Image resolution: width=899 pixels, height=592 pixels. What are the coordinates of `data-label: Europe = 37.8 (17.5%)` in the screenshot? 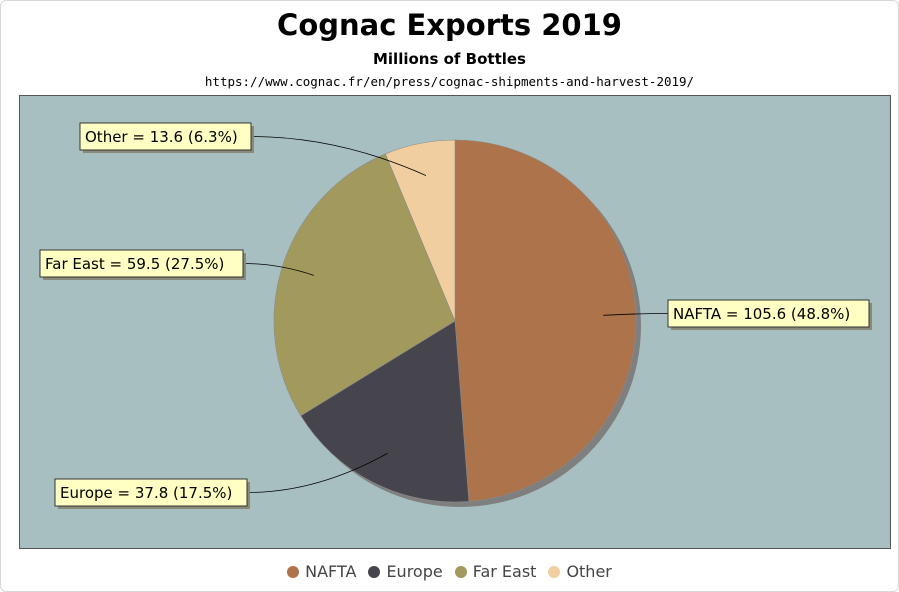 It's located at (146, 493).